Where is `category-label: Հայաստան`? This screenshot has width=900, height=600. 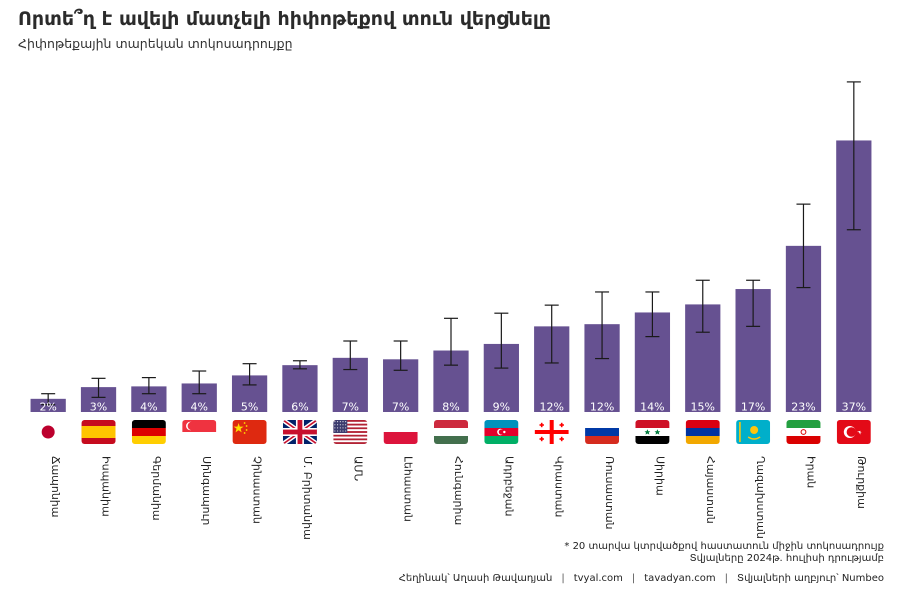
category-label: Հայաստան is located at coordinates (710, 490).